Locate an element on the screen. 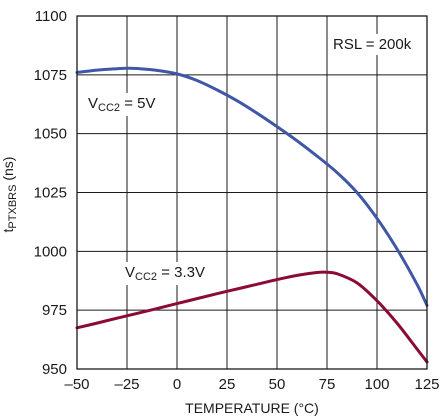 This screenshot has width=441, height=419. annotation-rsl: RSL = 200k is located at coordinates (372, 44).